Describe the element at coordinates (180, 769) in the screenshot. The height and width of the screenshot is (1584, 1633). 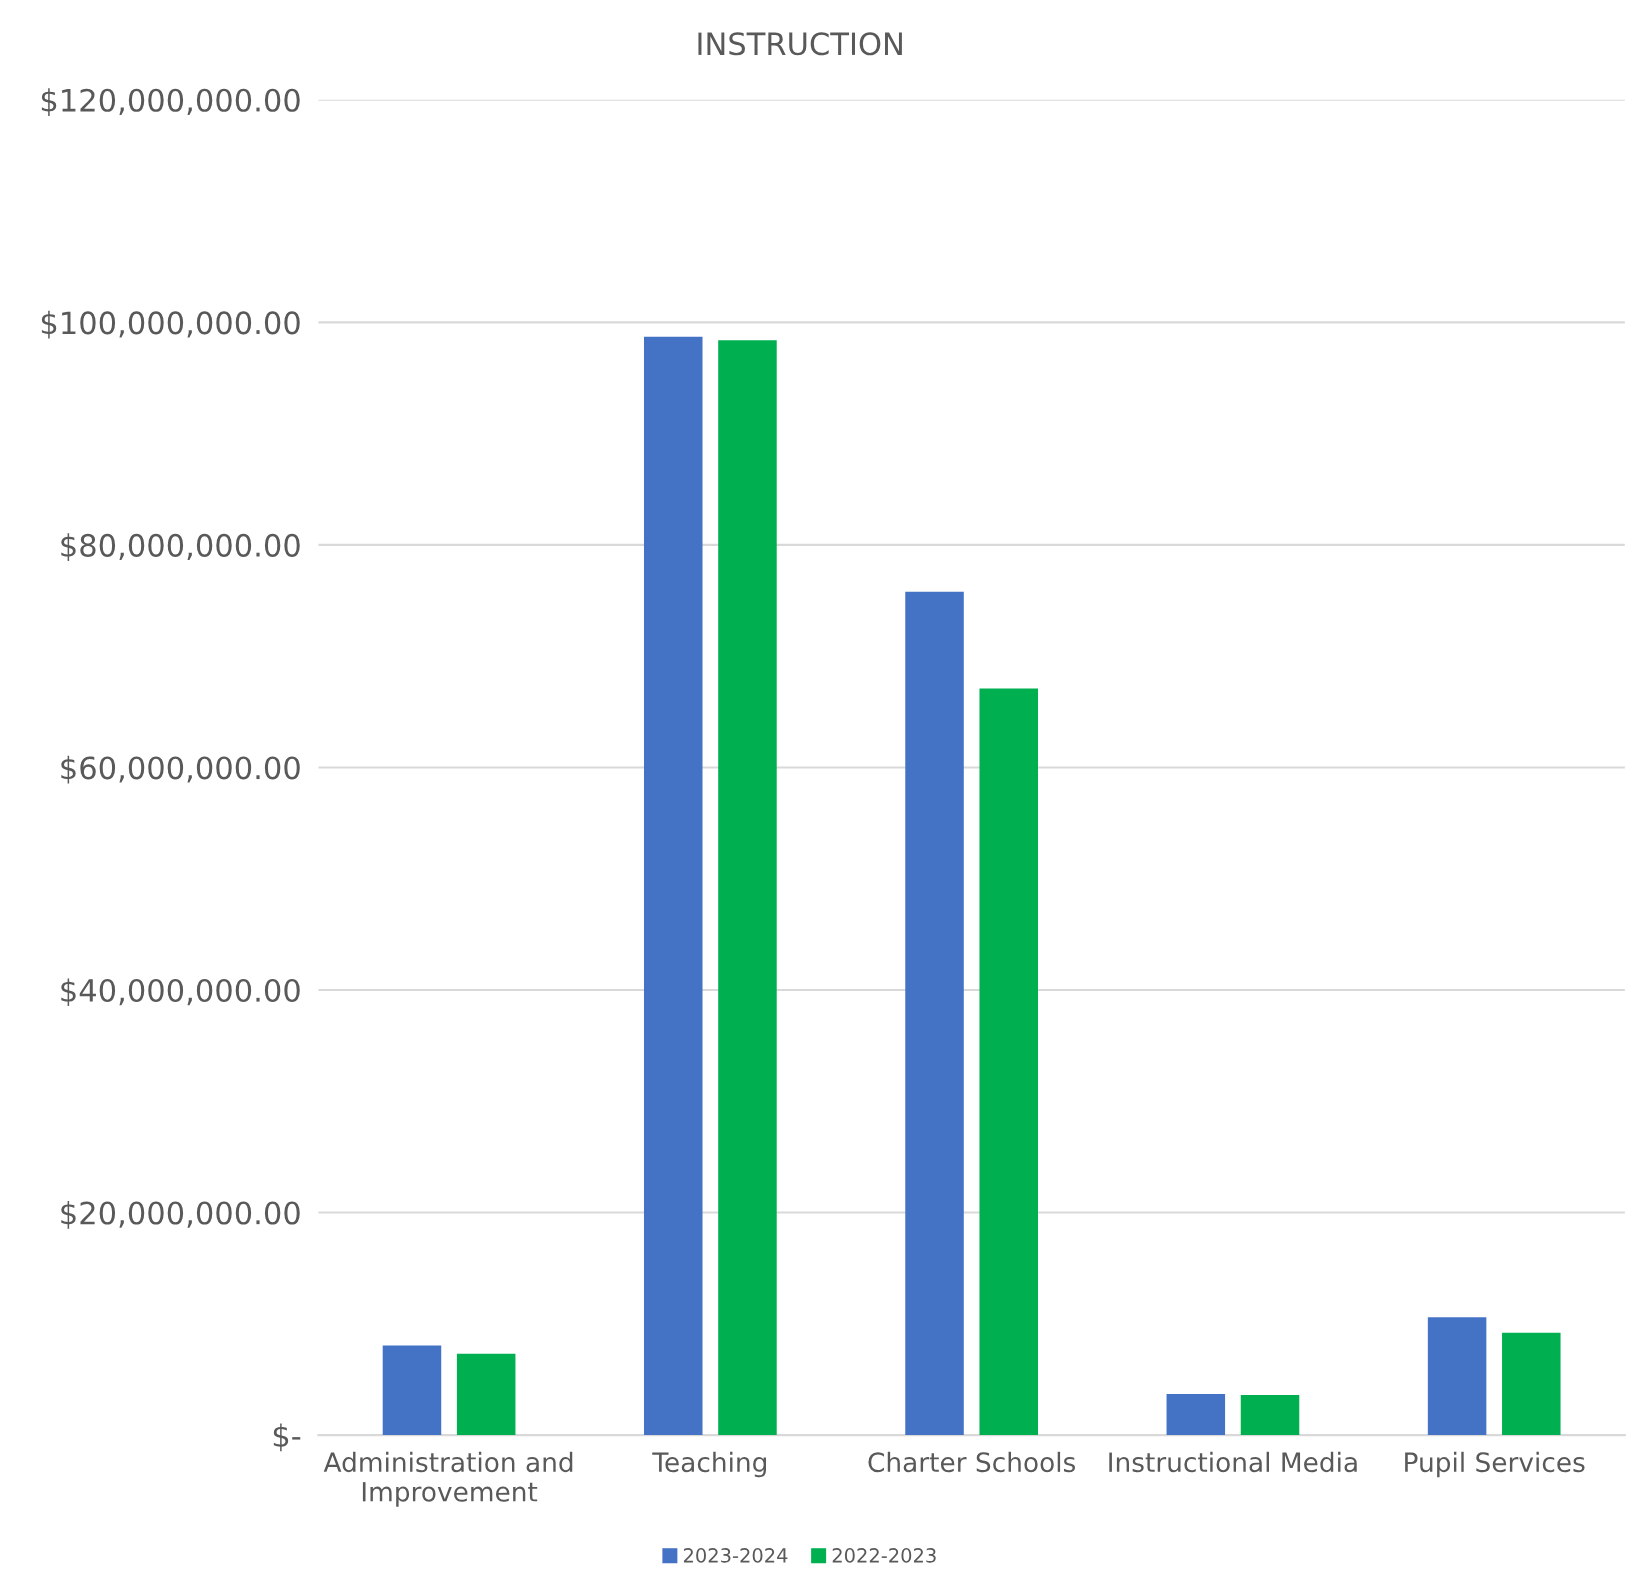
I see `y-tick-label: $60,000,000.00` at that location.